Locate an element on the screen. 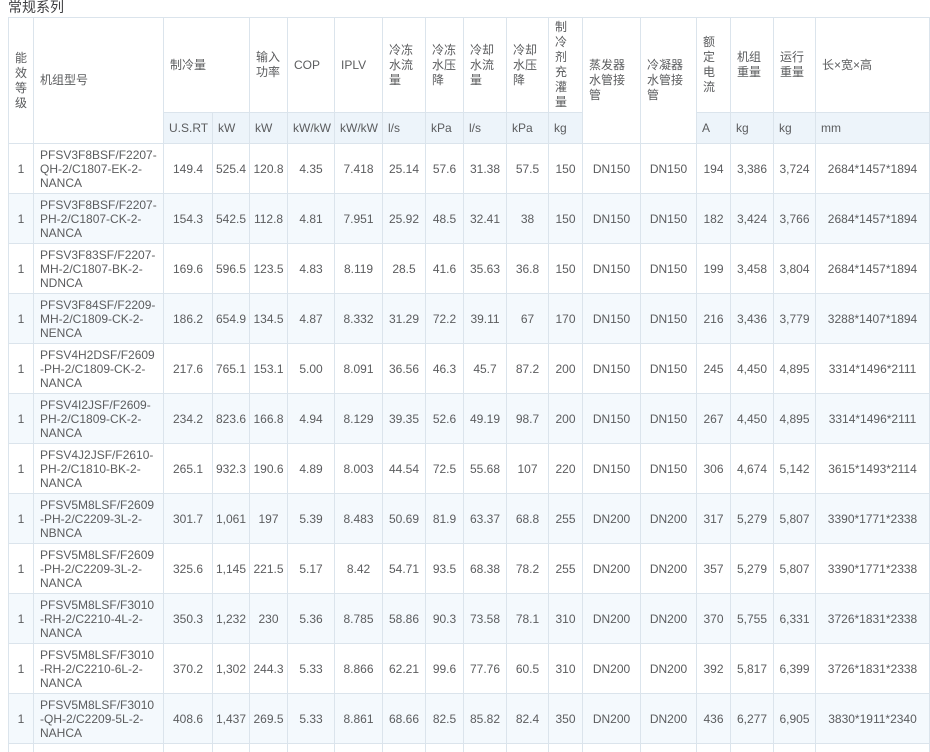 The height and width of the screenshot is (752, 930). cell-input-power: 123.5 is located at coordinates (269, 268).